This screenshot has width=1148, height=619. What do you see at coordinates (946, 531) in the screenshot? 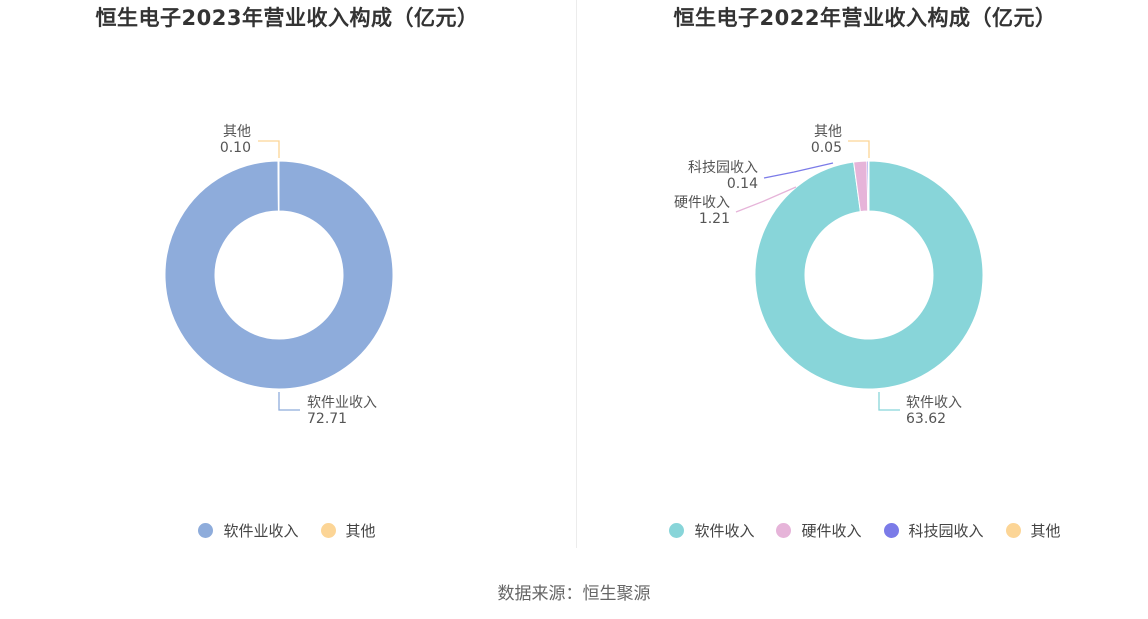
I see `legend-label-techpark: 科技园收入` at bounding box center [946, 531].